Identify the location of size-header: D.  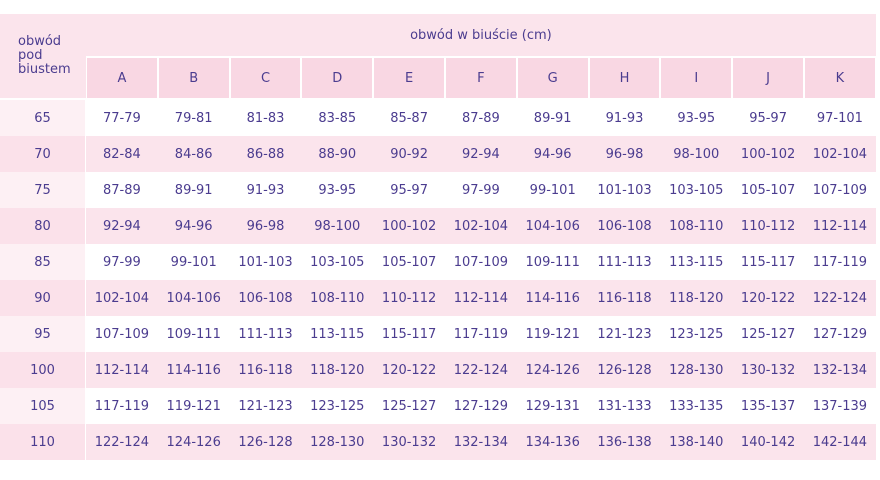
(337, 78).